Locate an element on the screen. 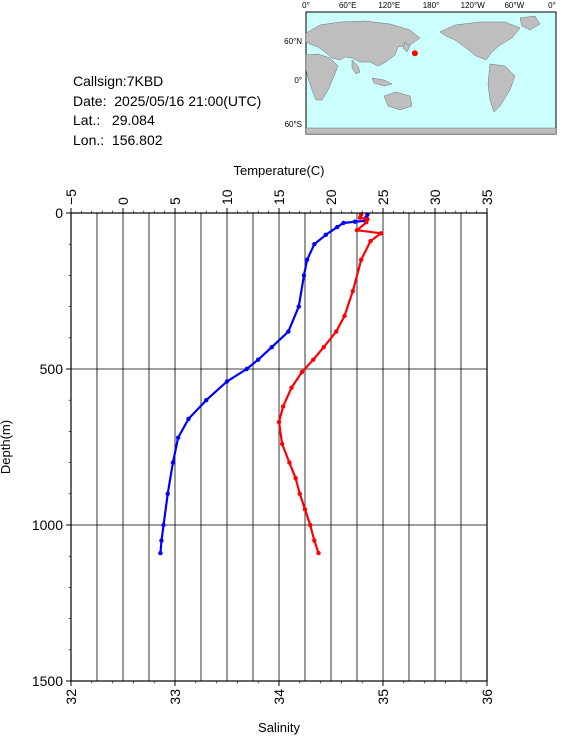  map-lat-label: 60°S is located at coordinates (293, 124).